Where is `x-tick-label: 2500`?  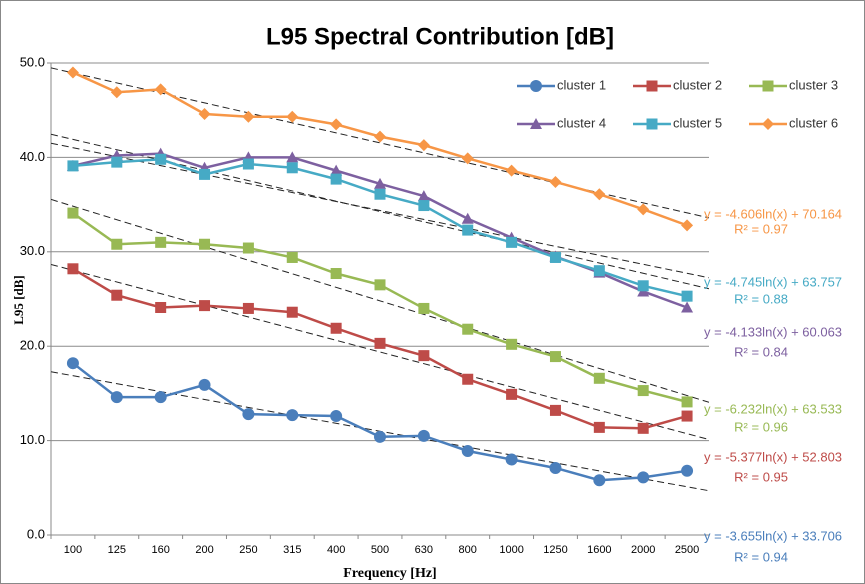 x-tick-label: 2500 is located at coordinates (687, 550).